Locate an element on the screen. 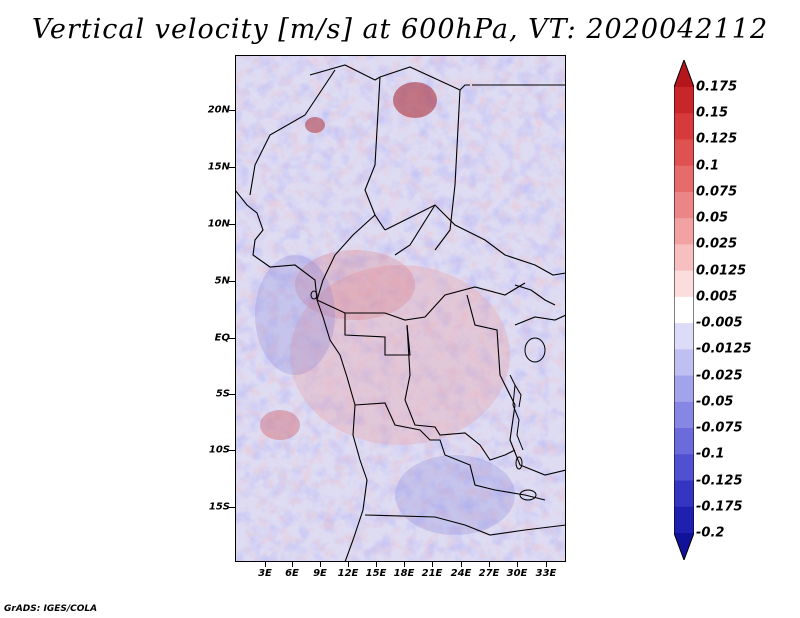 This screenshot has height=618, width=800. lat-label-5s: 5S is located at coordinates (222, 394).